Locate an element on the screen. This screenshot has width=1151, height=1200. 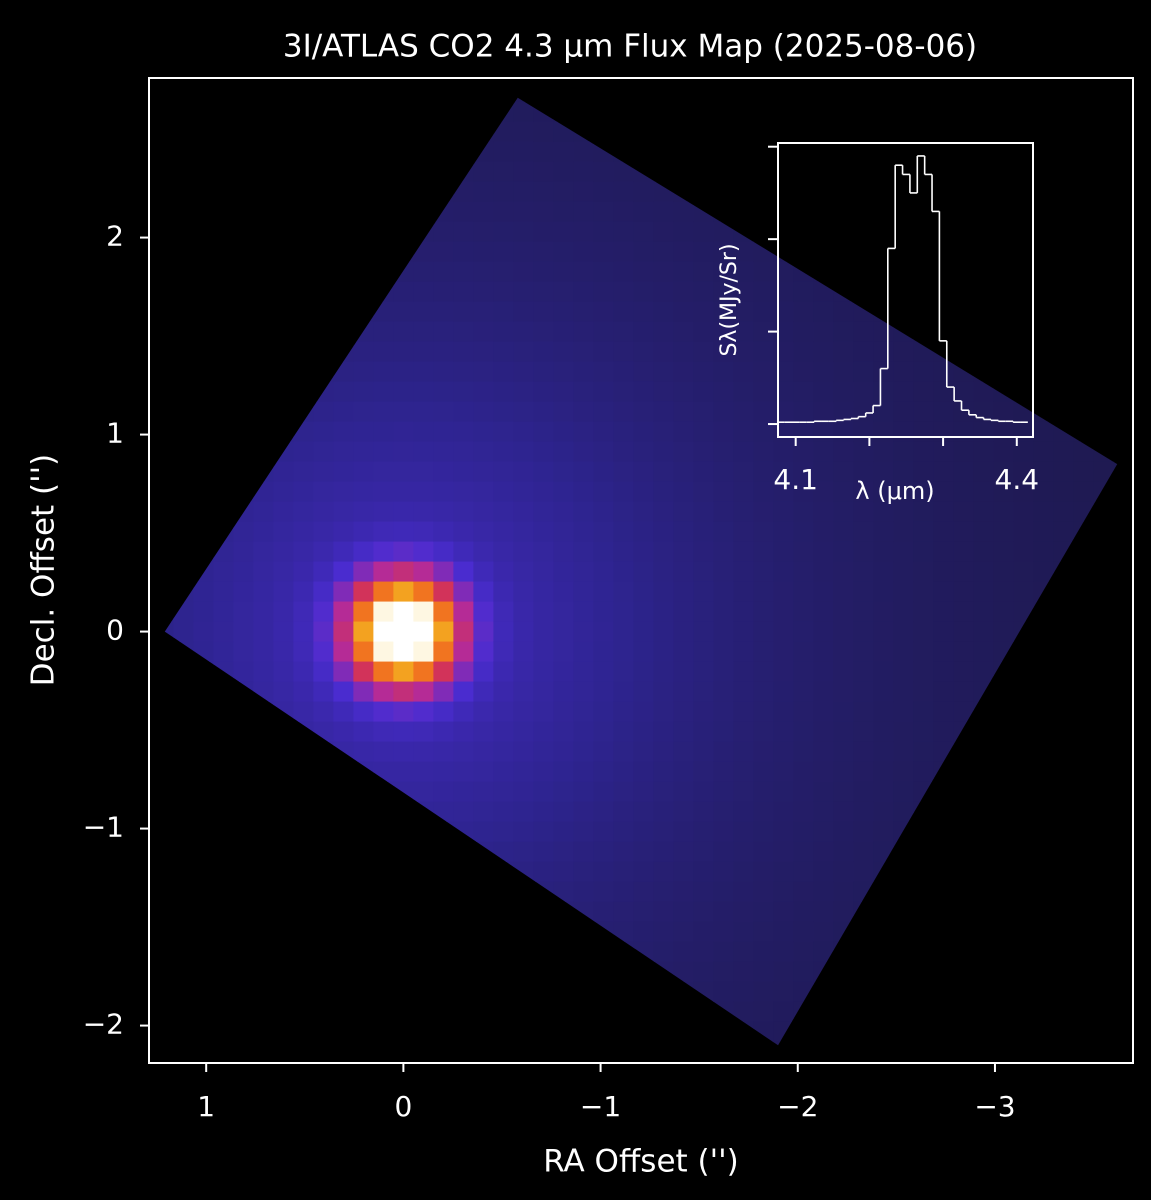
inset-x-tick-label: 4.4 is located at coordinates (1017, 479).